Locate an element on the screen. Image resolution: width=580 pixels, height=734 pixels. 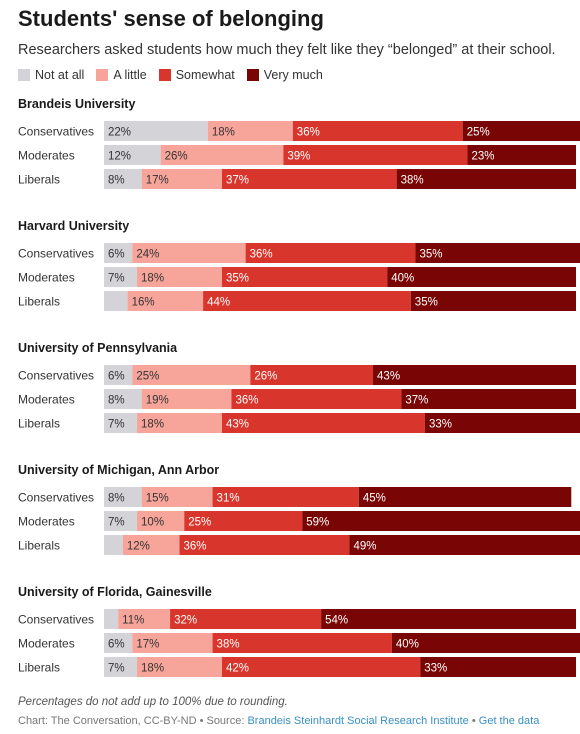
data-label: 37% is located at coordinates (416, 401).